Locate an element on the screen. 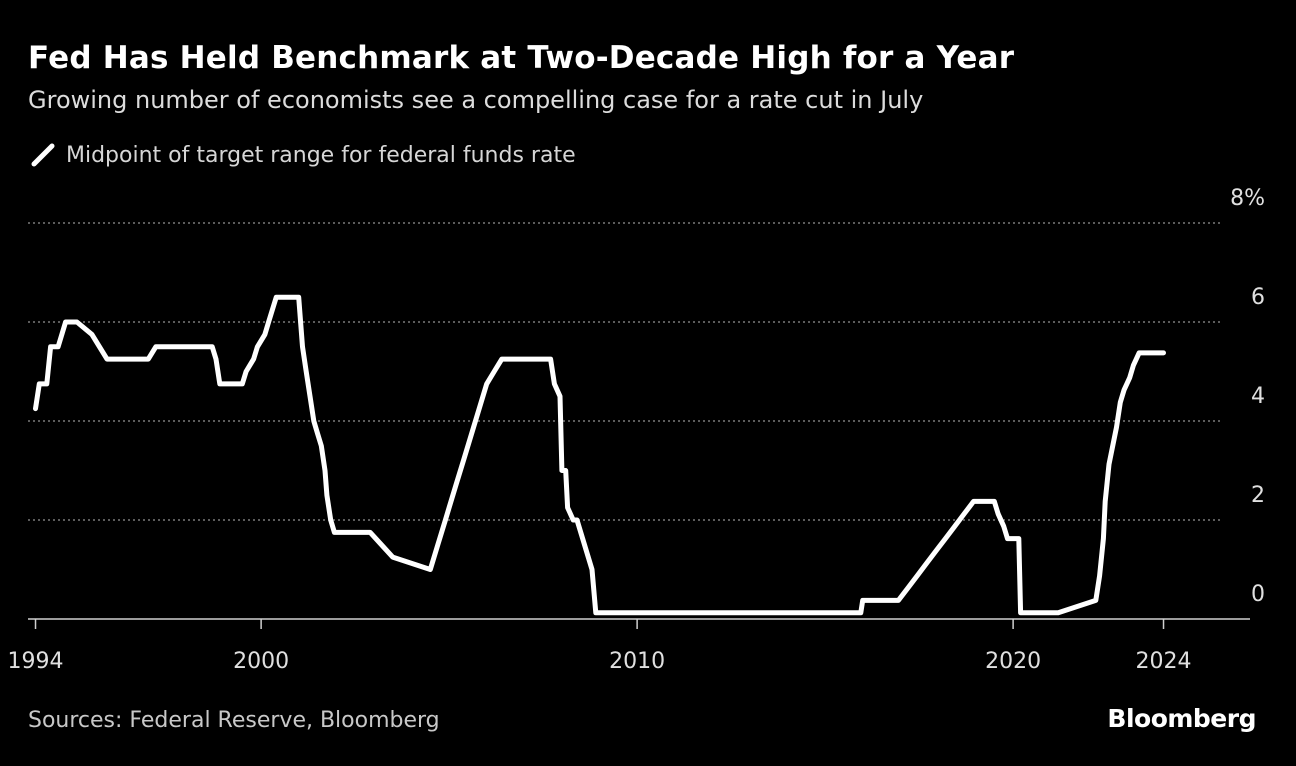  legend-line-icon is located at coordinates (43, 155).